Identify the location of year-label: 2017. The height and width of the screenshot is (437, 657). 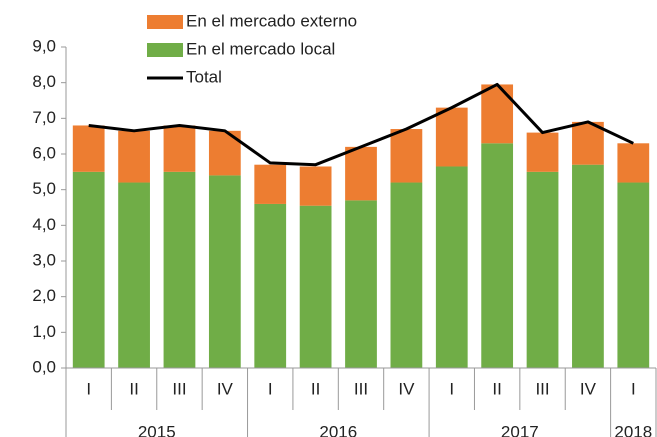
(520, 429).